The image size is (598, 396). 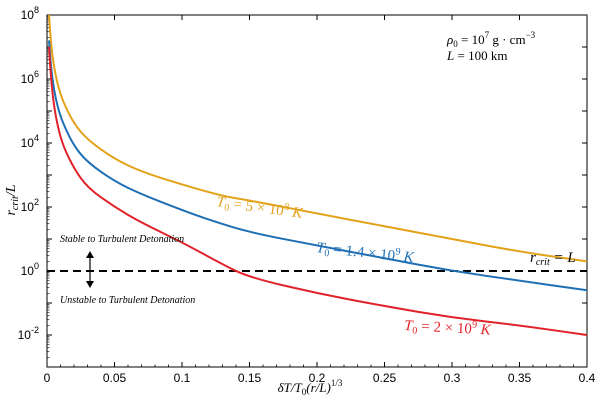 I want to click on params-line-1: ρ0 = 107 g · cm−3, so click(x=491, y=39).